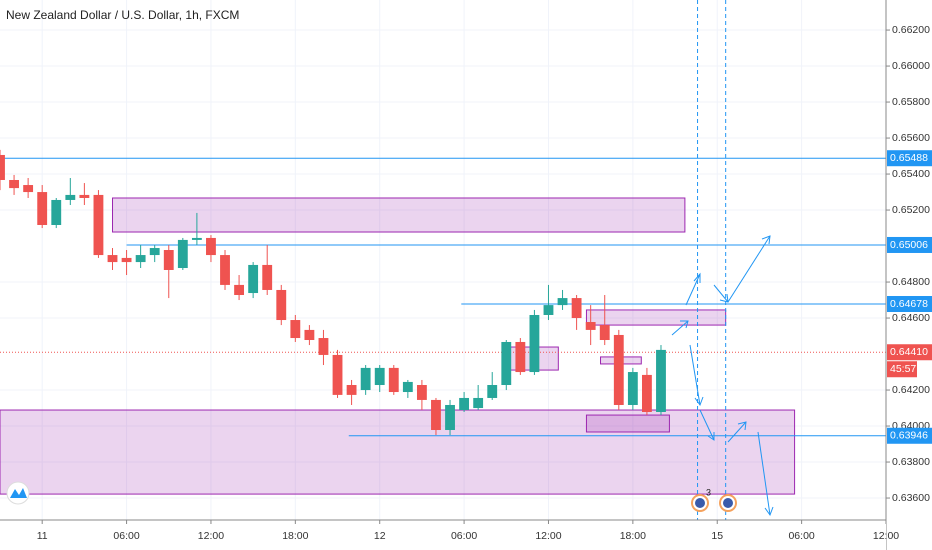 The width and height of the screenshot is (932, 550). What do you see at coordinates (714, 499) in the screenshot?
I see `event-icons: 3` at bounding box center [714, 499].